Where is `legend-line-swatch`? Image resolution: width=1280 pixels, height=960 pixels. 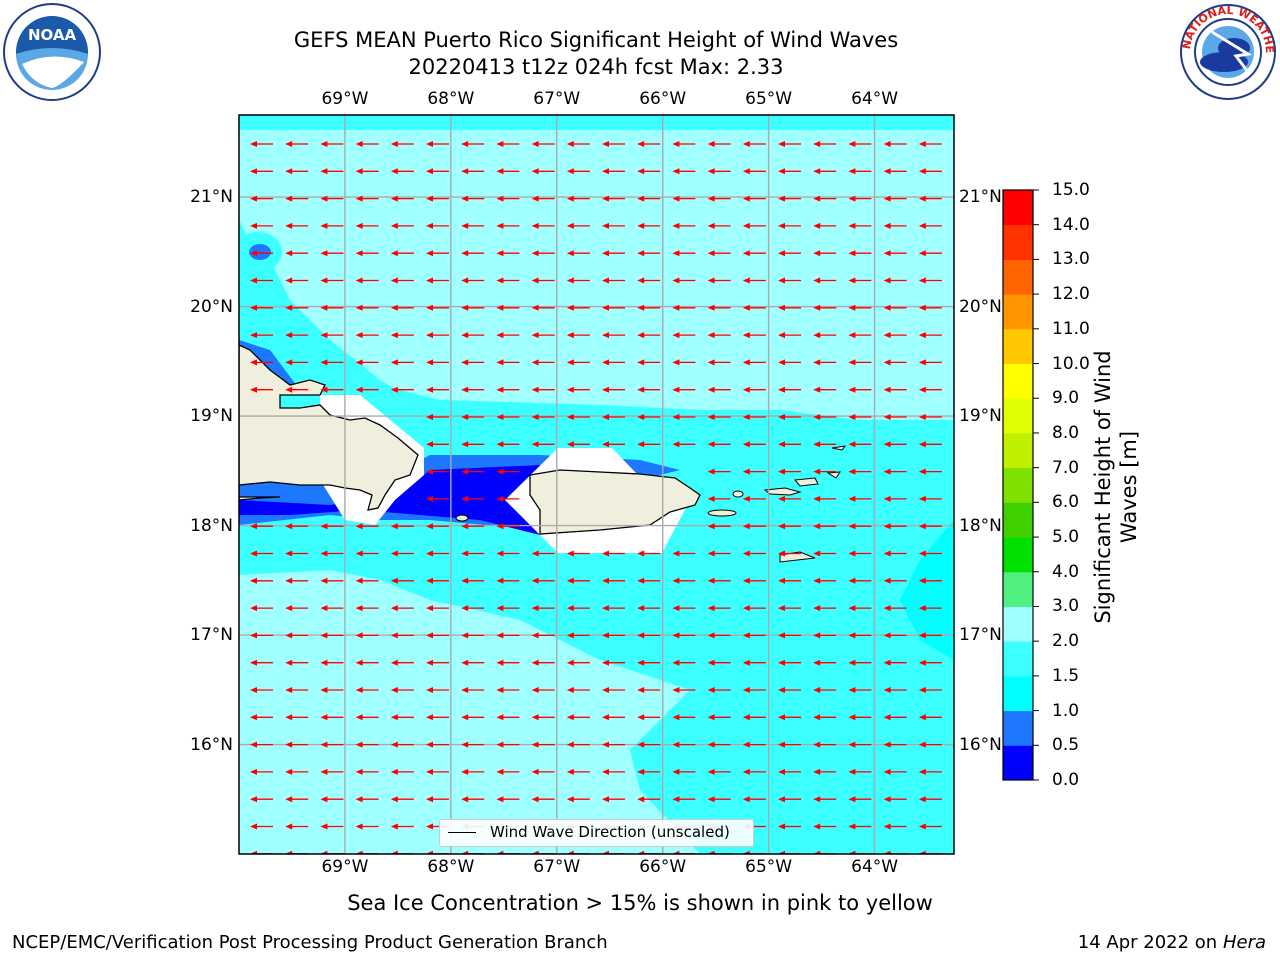 legend-line-swatch is located at coordinates (462, 832).